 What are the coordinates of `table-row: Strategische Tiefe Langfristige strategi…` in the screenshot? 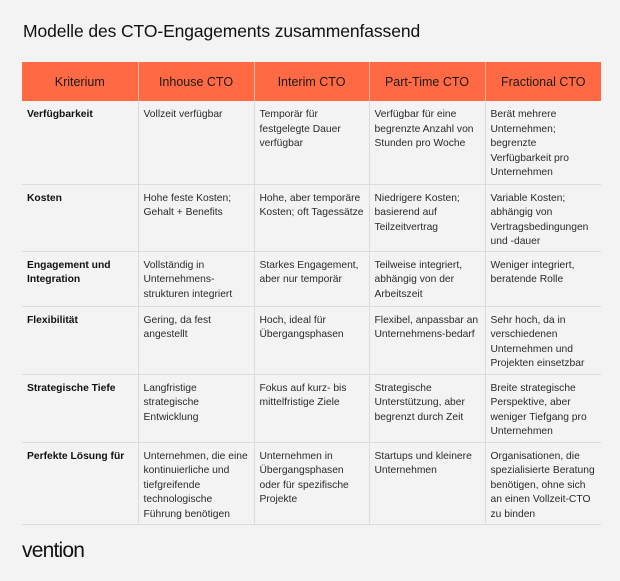 It's located at (311, 408).